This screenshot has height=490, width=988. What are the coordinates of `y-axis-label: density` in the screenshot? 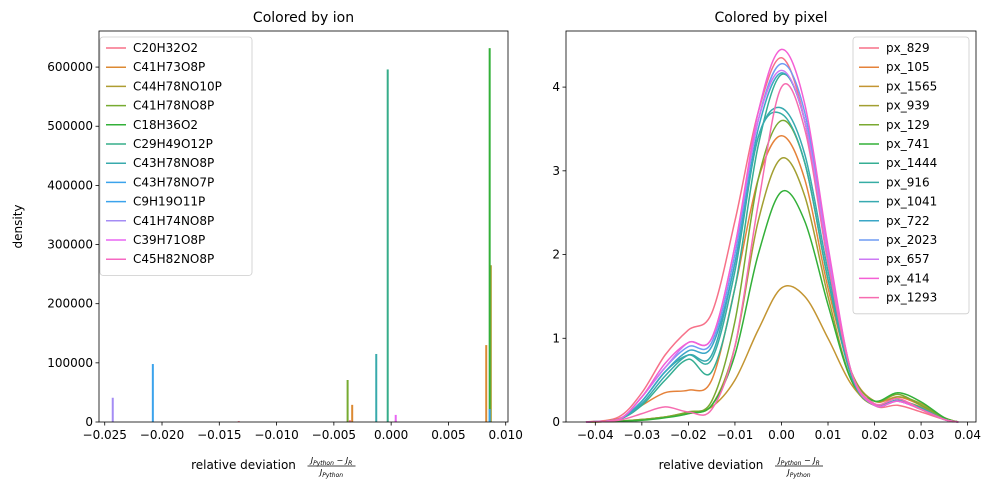 It's located at (18, 227).